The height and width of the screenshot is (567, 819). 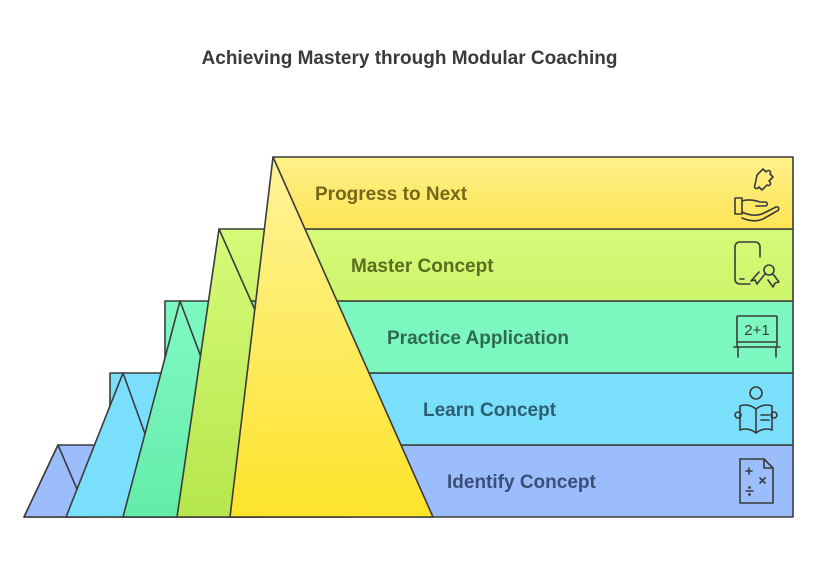 I want to click on hand-puzzle-piece-icon, so click(x=757, y=195).